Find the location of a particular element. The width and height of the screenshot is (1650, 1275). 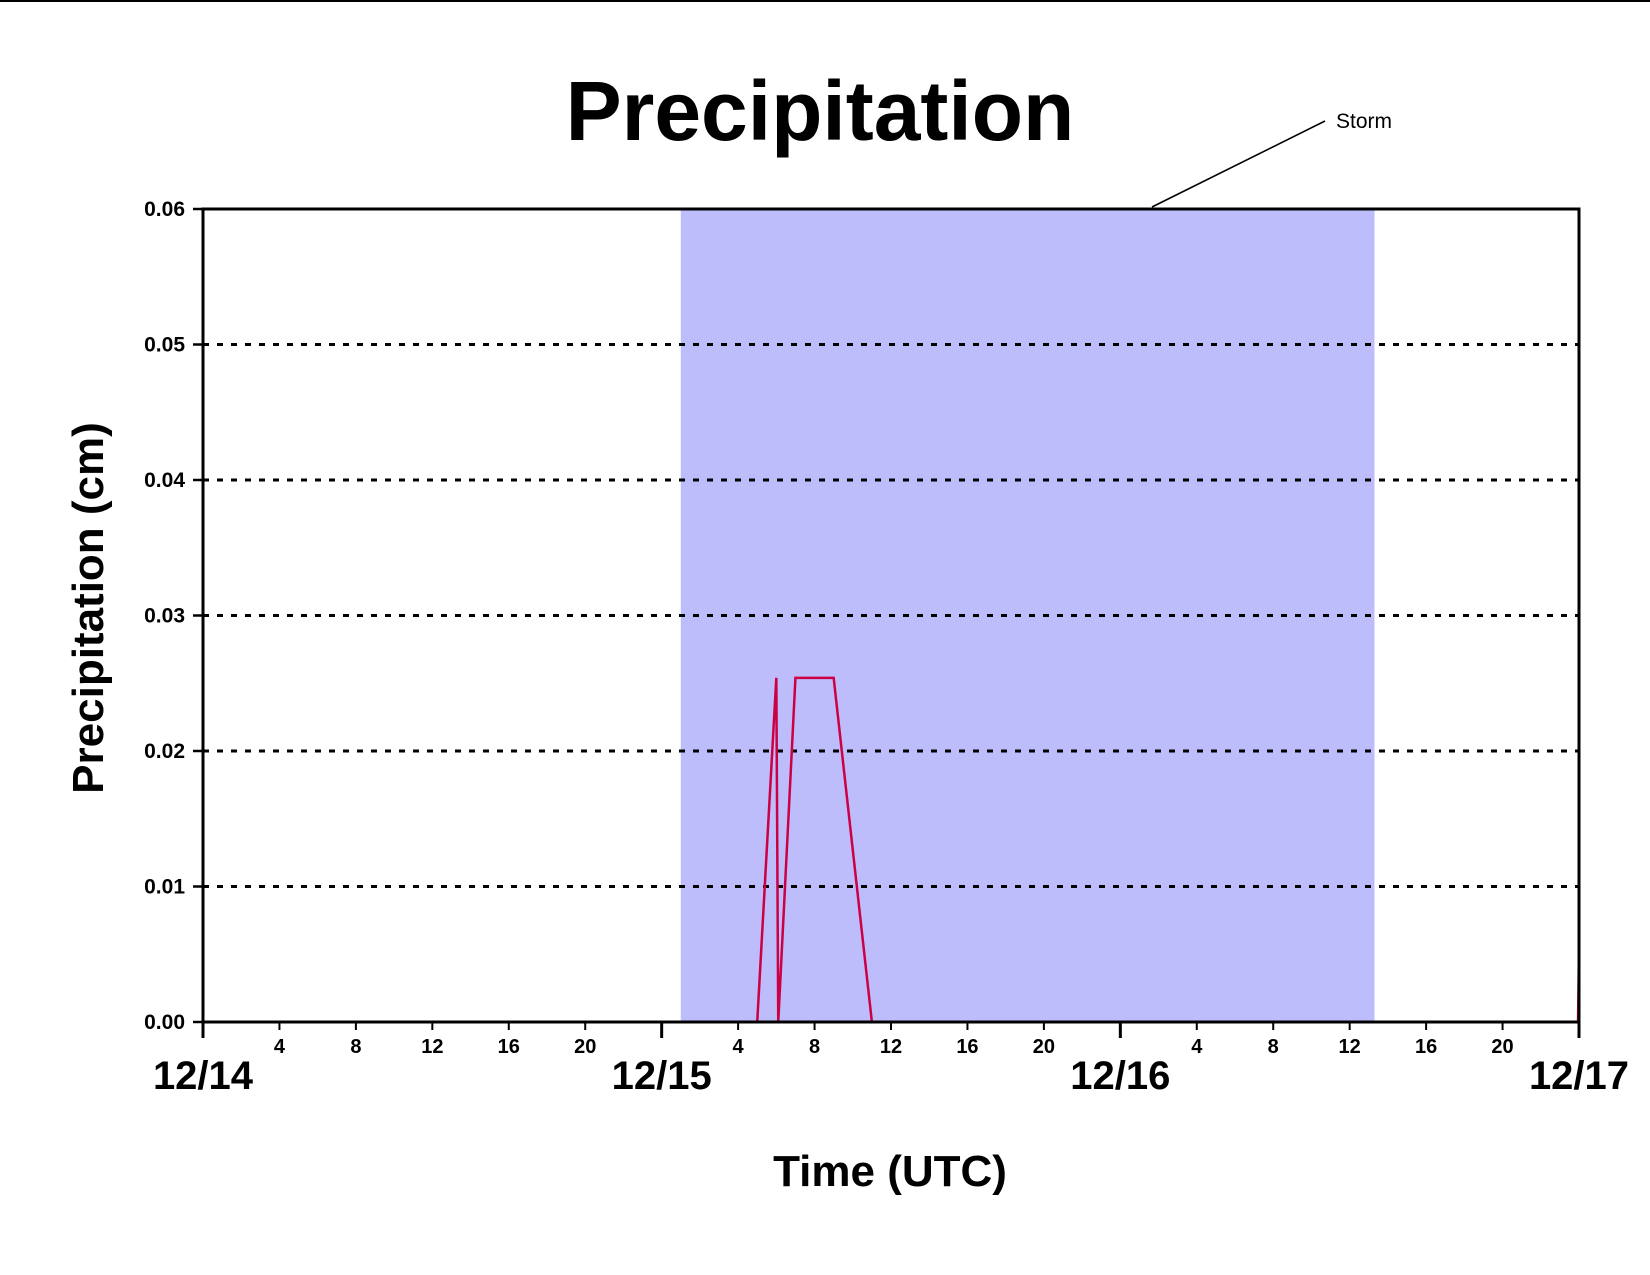

storm-annotation-label: Storm is located at coordinates (1364, 121).